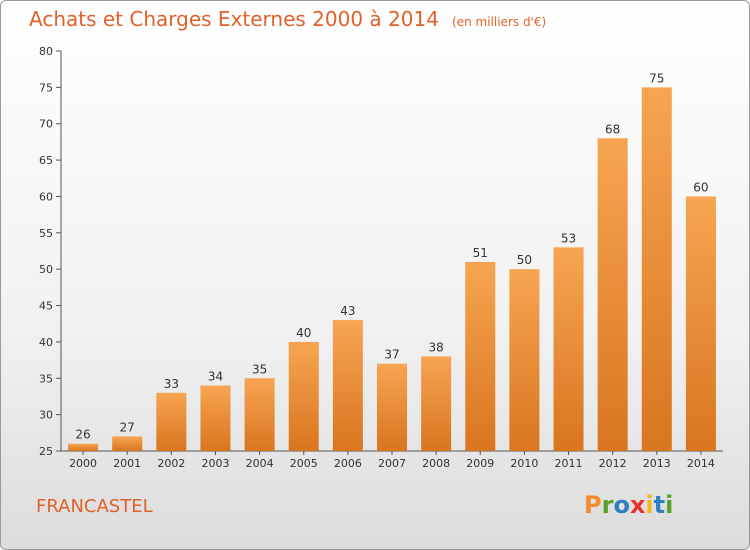  Describe the element at coordinates (612, 129) in the screenshot. I see `data-label: 68` at that location.